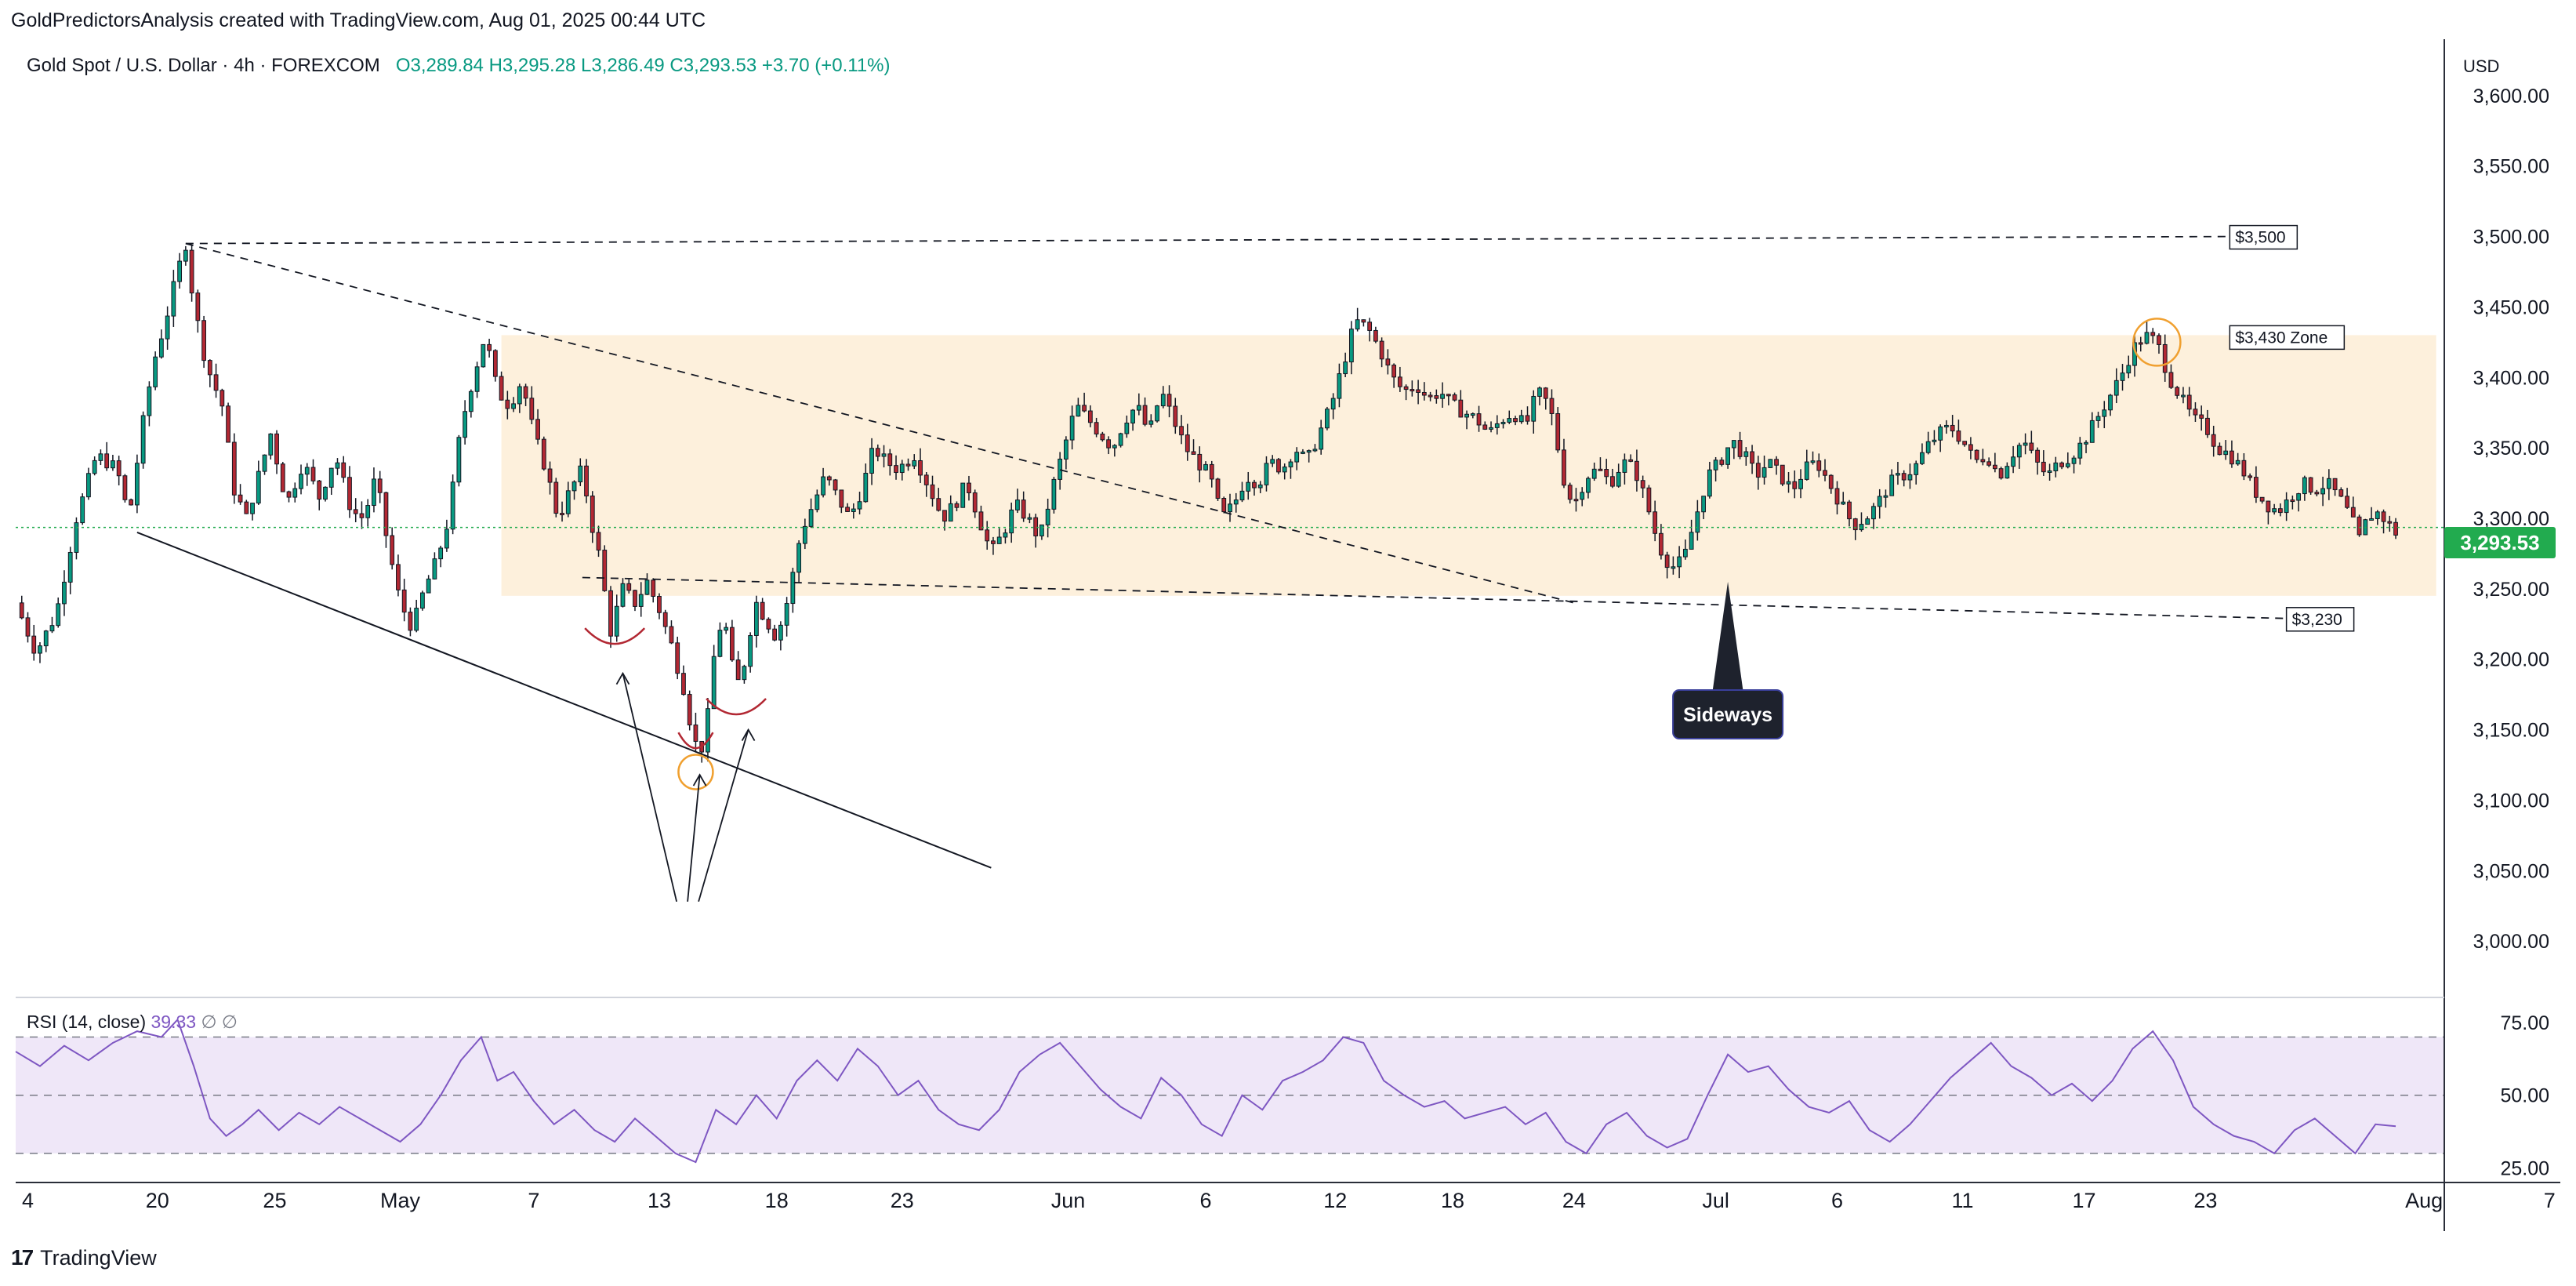 The image size is (2576, 1286). I want to click on time-tick-label: 18, so click(1452, 1201).